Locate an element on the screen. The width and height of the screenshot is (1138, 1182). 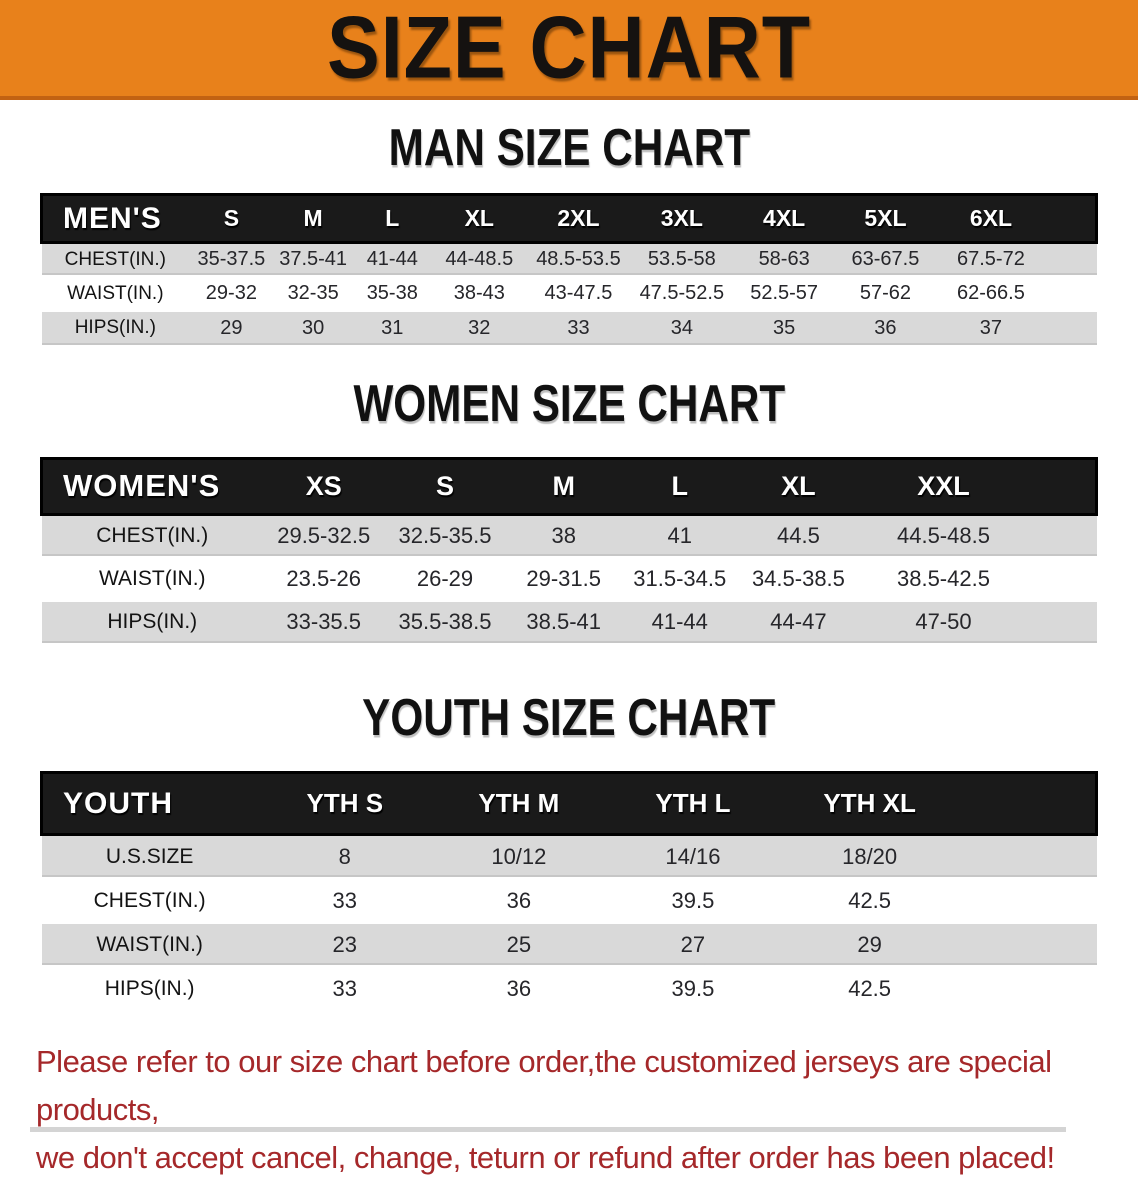
size-value-cell: 35.5-38.5 is located at coordinates (445, 621).